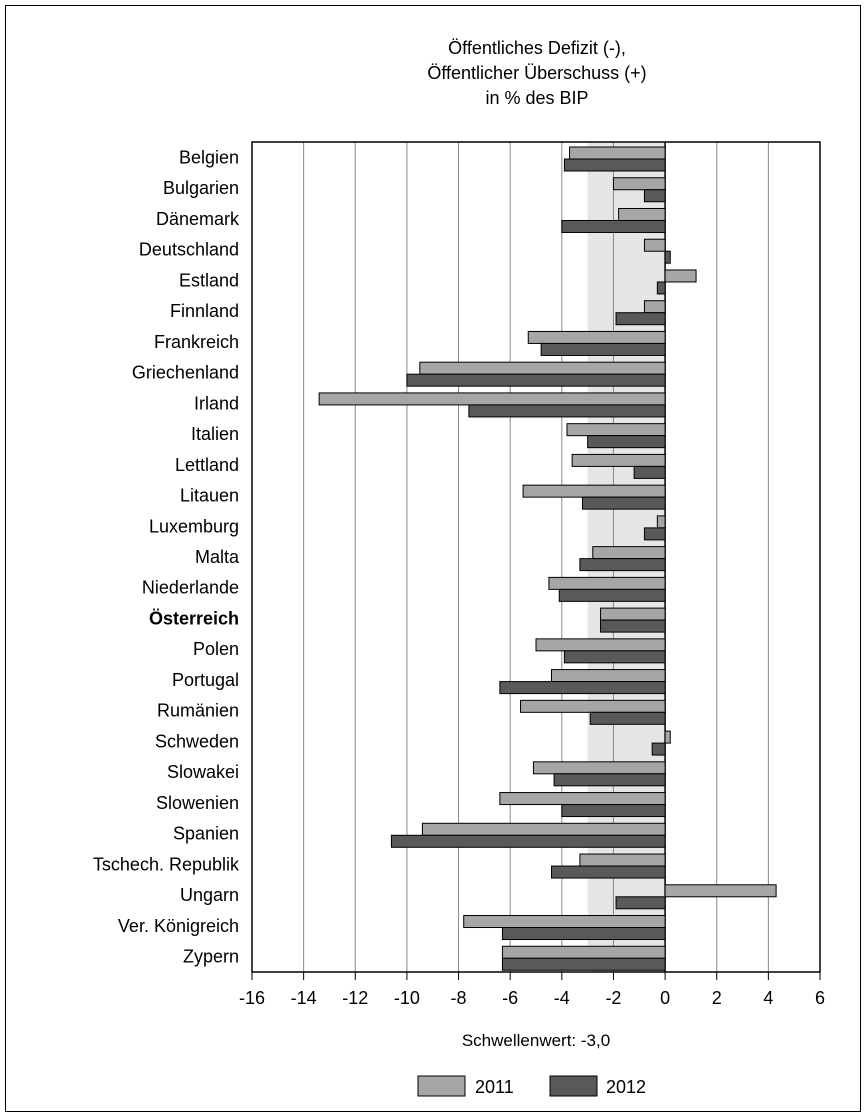  What do you see at coordinates (613, 998) in the screenshot?
I see `x-tick-label: -2` at bounding box center [613, 998].